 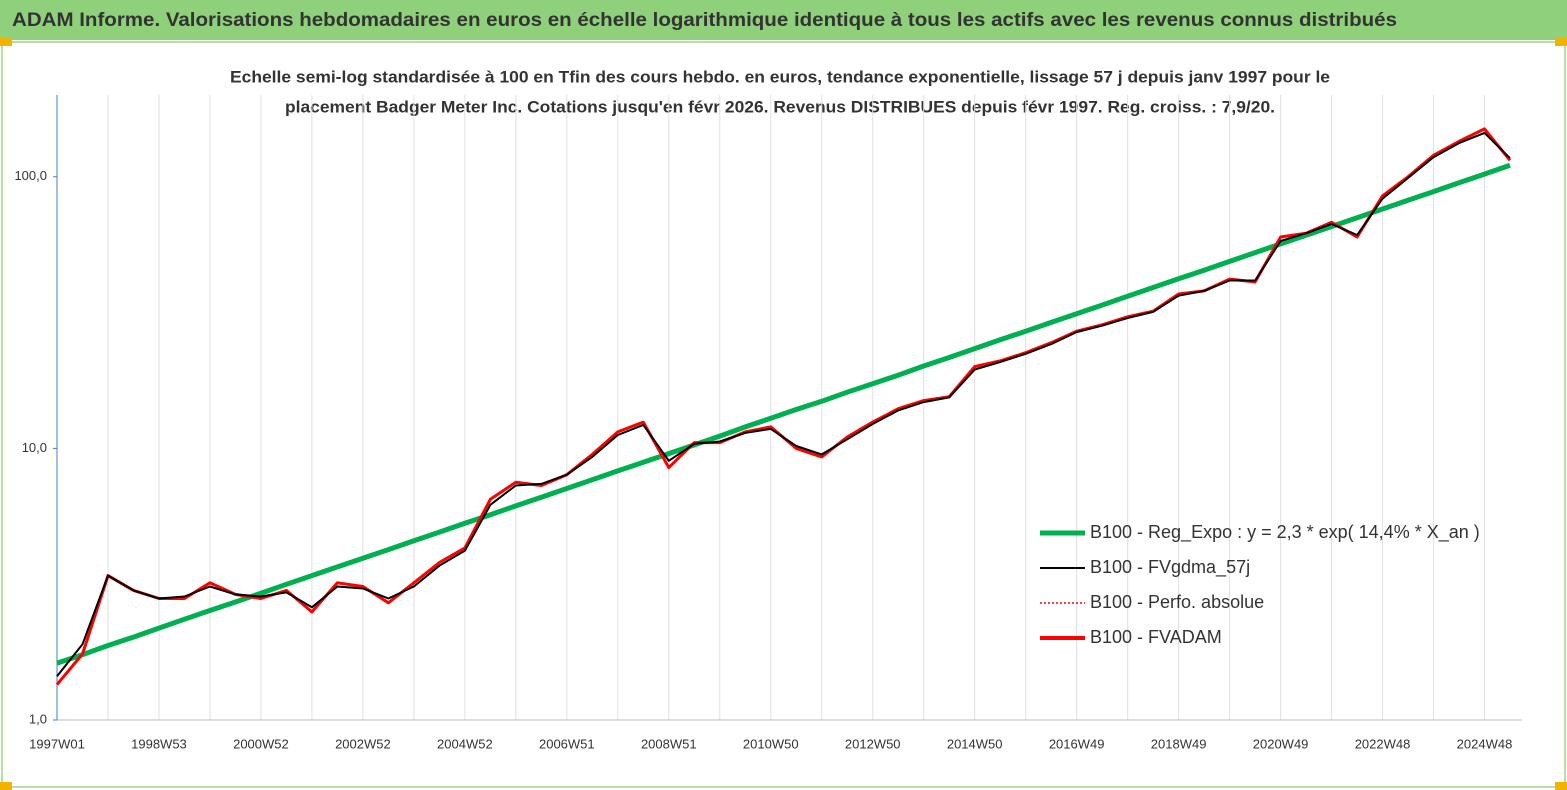 What do you see at coordinates (30, 175) in the screenshot?
I see `y-tick-label: 100,0` at bounding box center [30, 175].